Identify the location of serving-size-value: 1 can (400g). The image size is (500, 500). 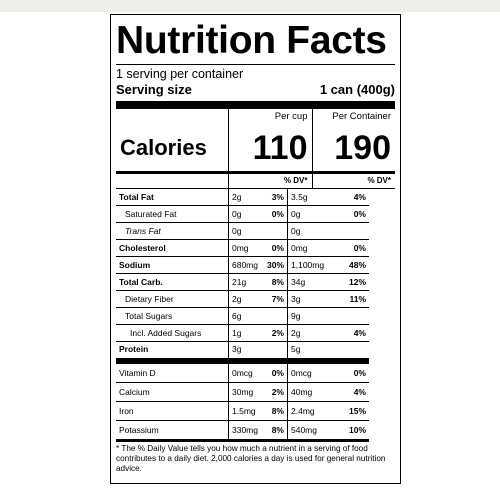
(357, 89).